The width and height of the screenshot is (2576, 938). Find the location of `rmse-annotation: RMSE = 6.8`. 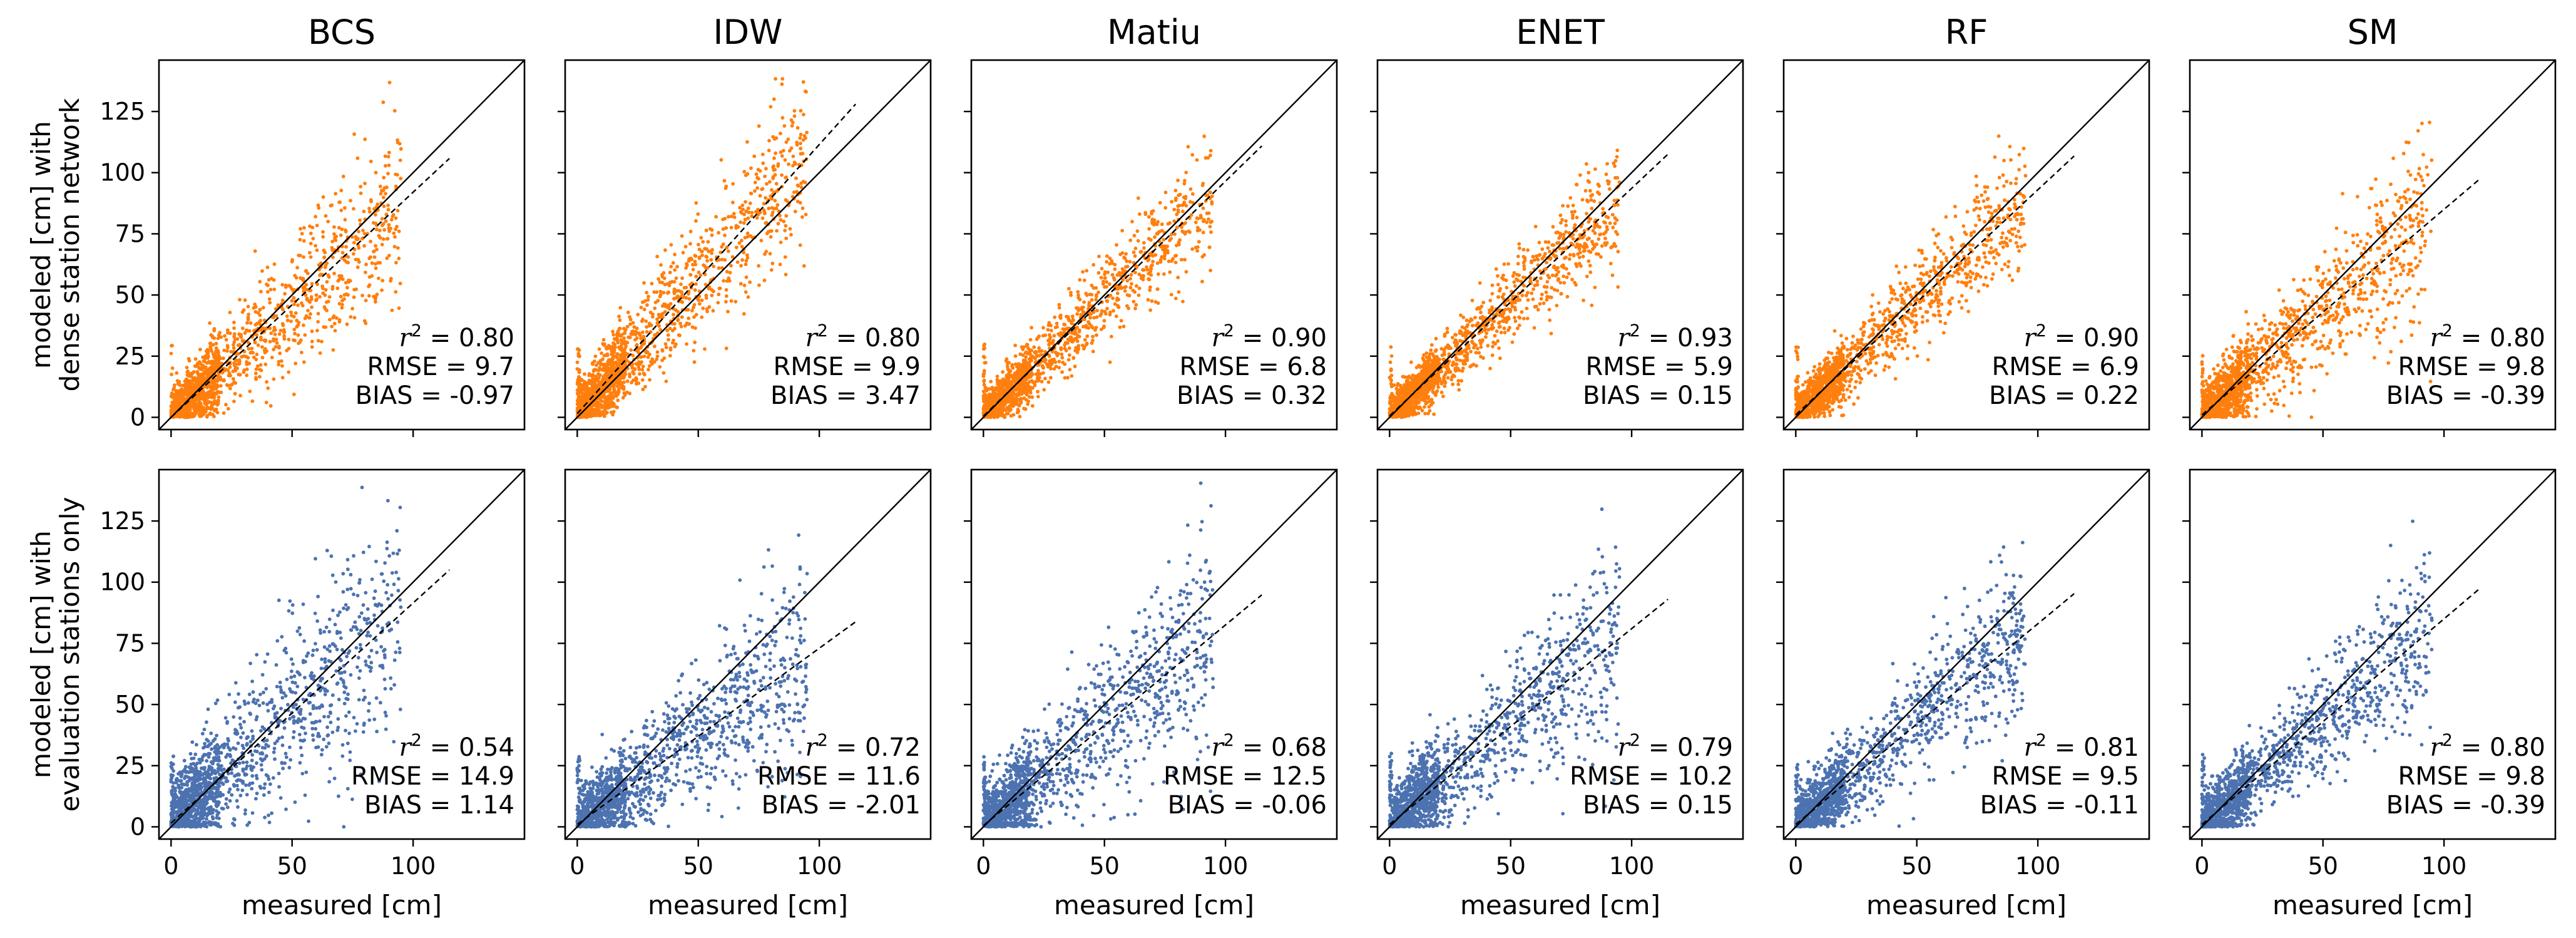

rmse-annotation: RMSE = 6.8 is located at coordinates (1253, 367).